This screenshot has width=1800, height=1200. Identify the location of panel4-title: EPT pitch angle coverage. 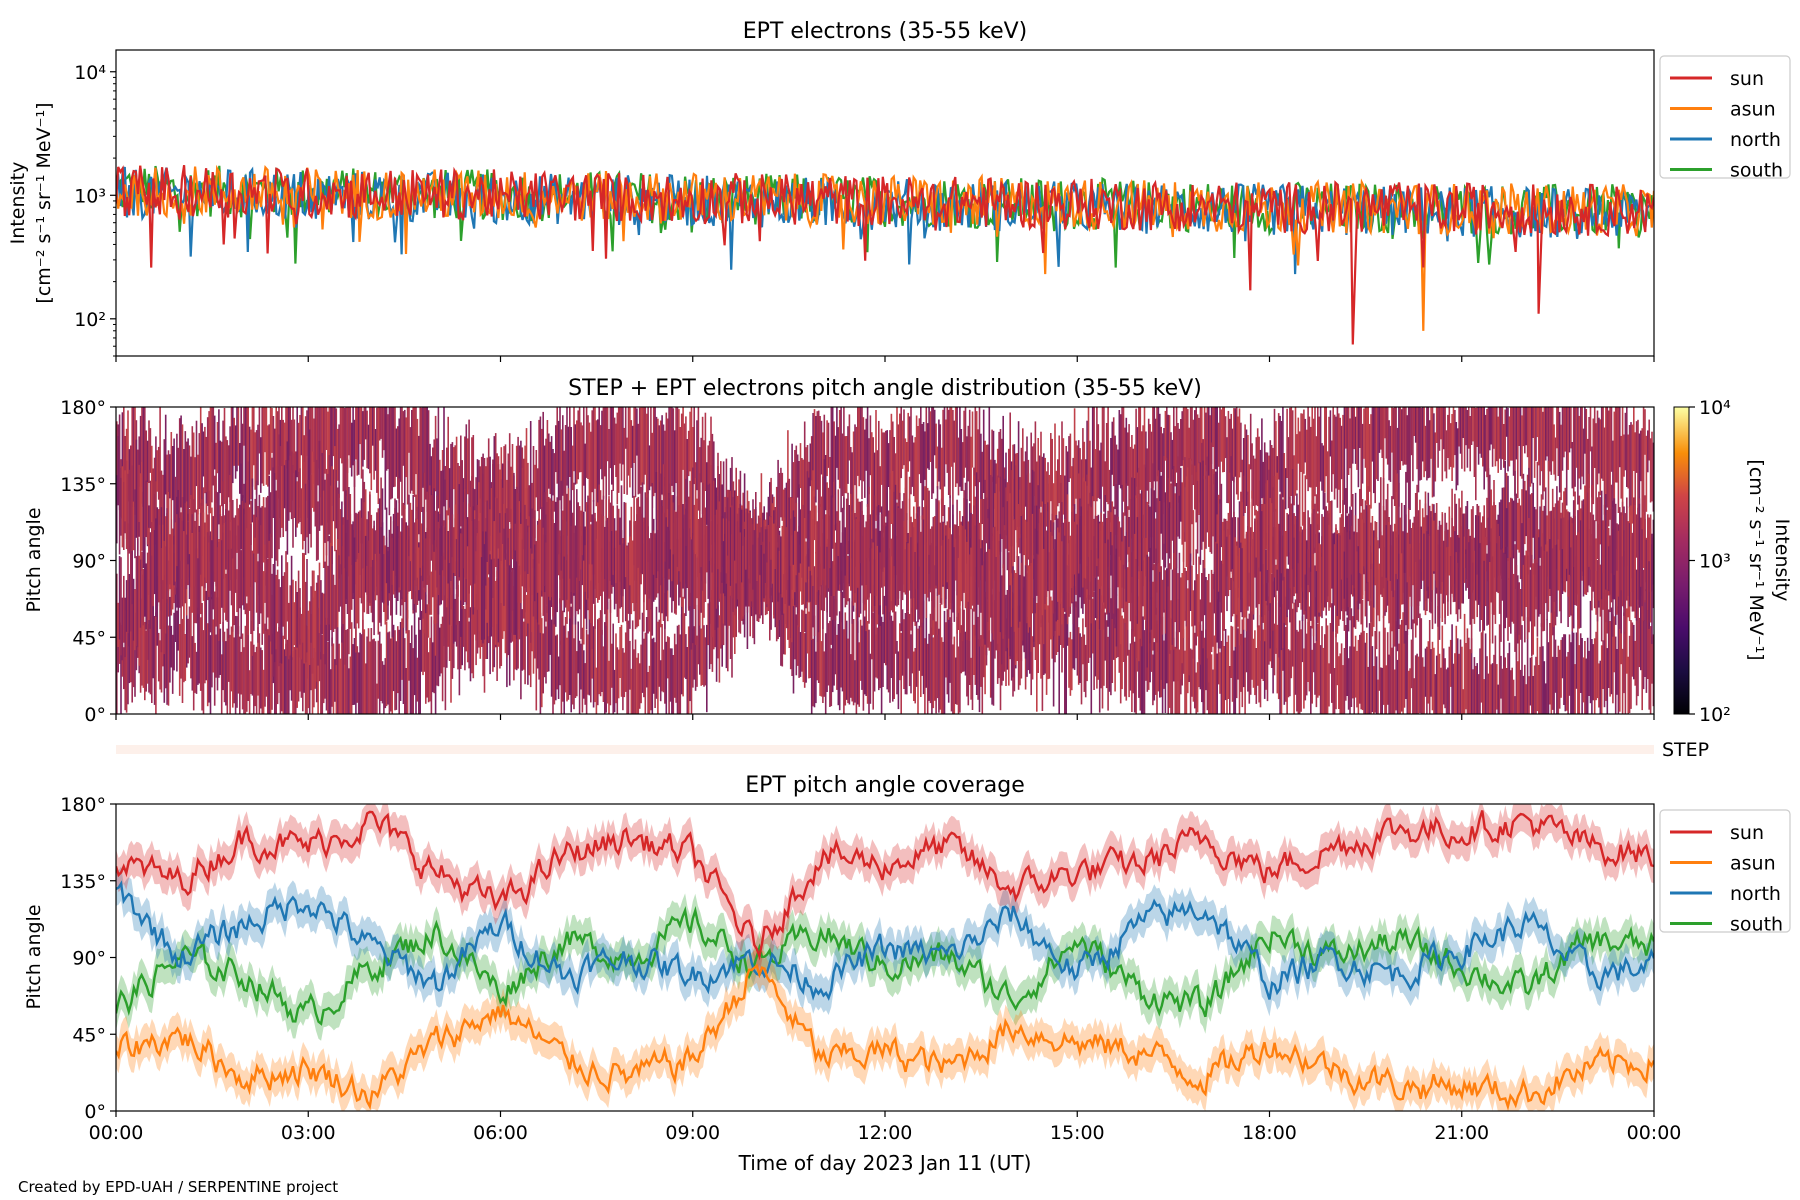
(885, 785).